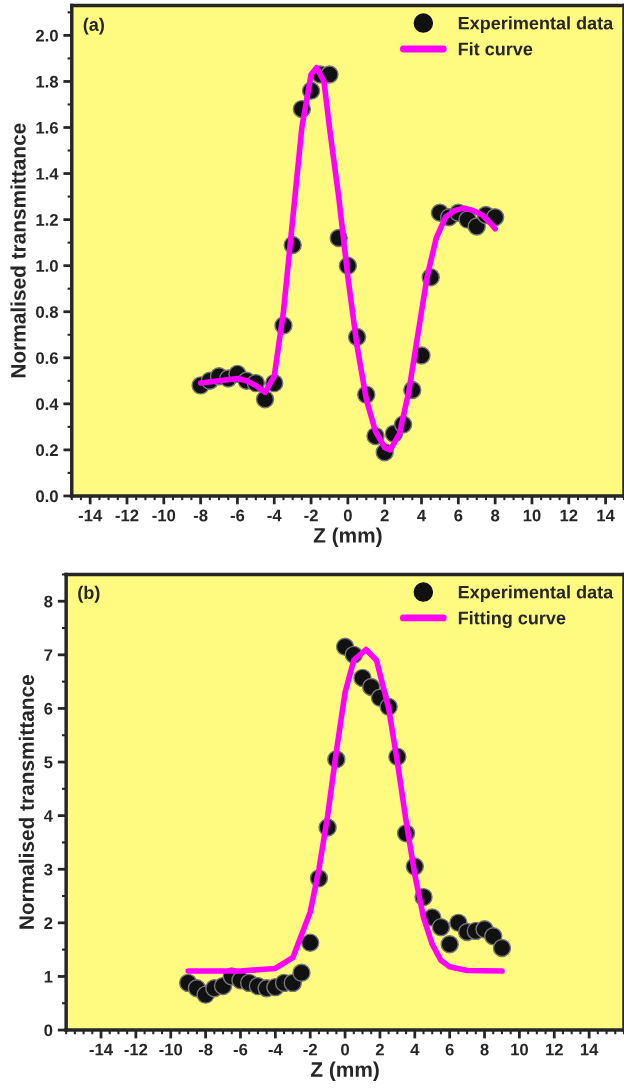  Describe the element at coordinates (512, 620) in the screenshot. I see `legend-label: Fitting curve` at that location.